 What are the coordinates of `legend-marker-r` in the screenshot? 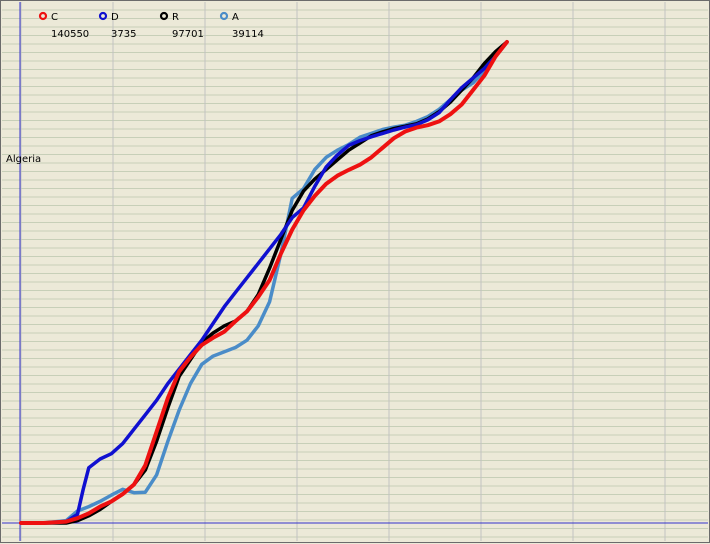 It's located at (164, 16).